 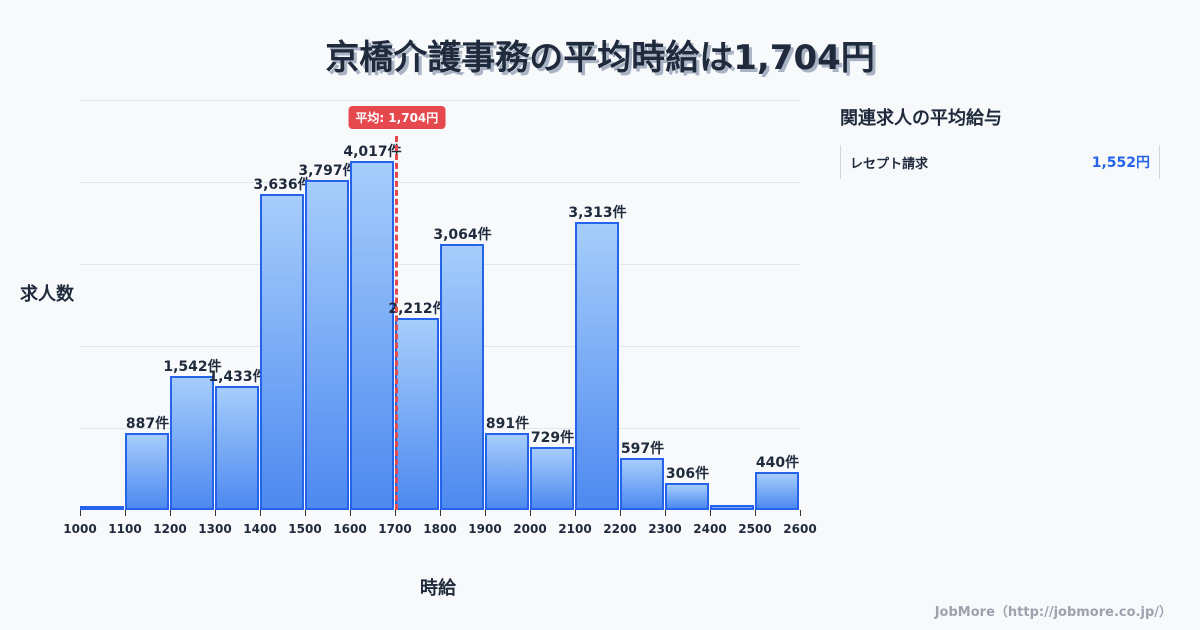 I want to click on average-badge: 平均: 1,704円, so click(x=397, y=117).